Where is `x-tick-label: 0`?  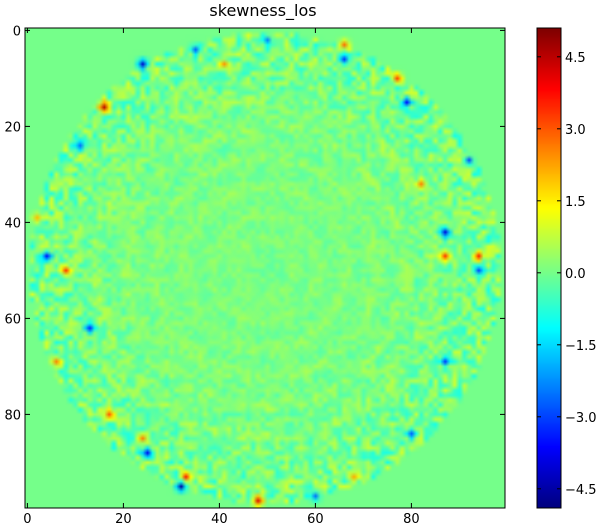
x-tick-label: 0 is located at coordinates (27, 518).